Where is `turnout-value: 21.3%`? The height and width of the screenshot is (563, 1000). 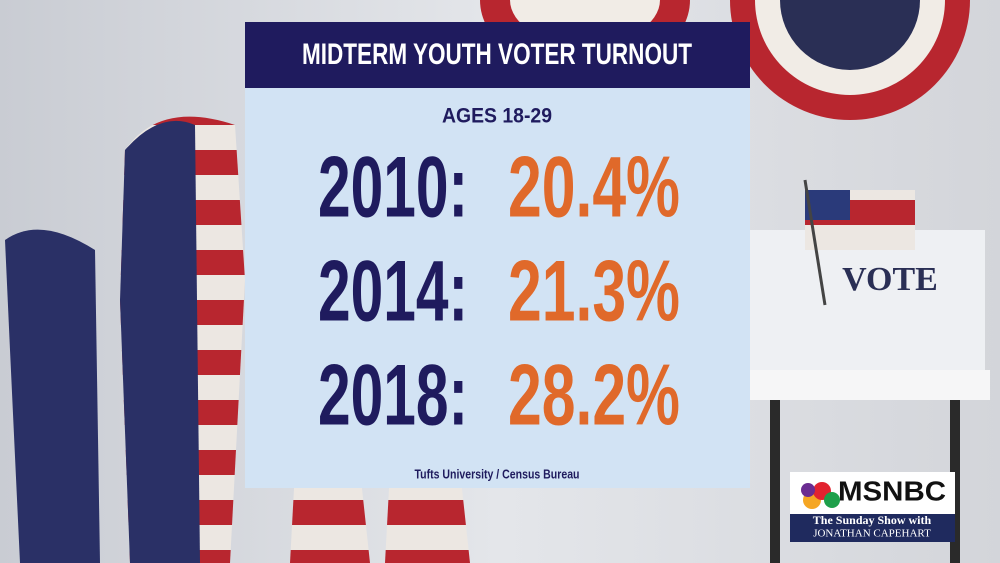 turnout-value: 21.3% is located at coordinates (594, 292).